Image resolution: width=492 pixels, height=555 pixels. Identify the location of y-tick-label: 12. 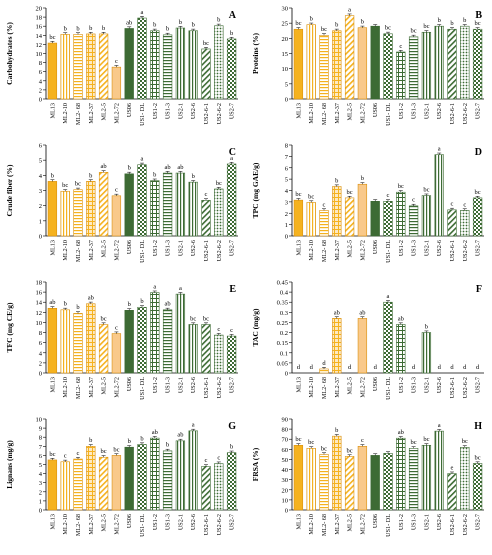
(39, 45).